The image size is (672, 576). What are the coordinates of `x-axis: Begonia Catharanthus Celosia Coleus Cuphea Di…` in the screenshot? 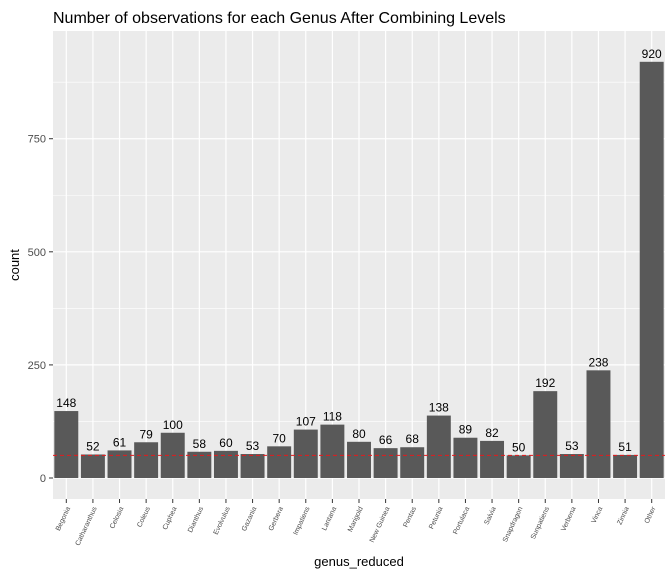 It's located at (356, 523).